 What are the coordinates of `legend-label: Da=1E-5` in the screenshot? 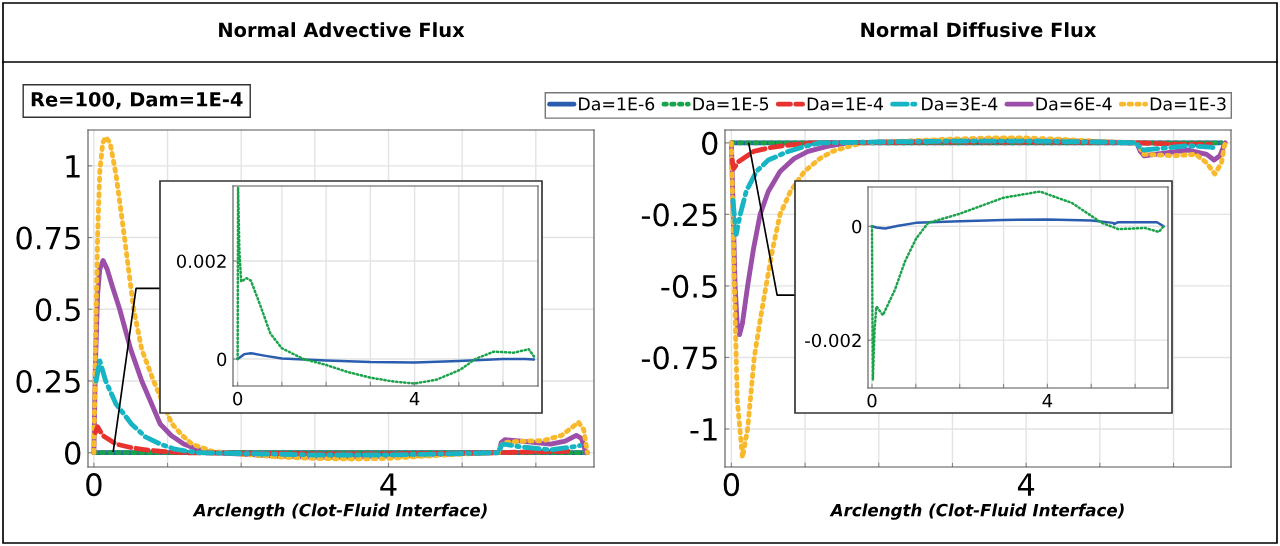 It's located at (731, 104).